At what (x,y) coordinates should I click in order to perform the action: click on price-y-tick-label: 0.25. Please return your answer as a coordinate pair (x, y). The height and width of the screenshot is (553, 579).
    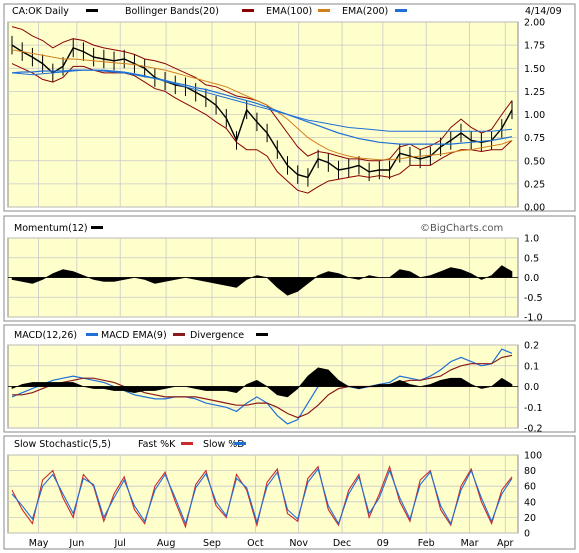
    Looking at the image, I should click on (534, 184).